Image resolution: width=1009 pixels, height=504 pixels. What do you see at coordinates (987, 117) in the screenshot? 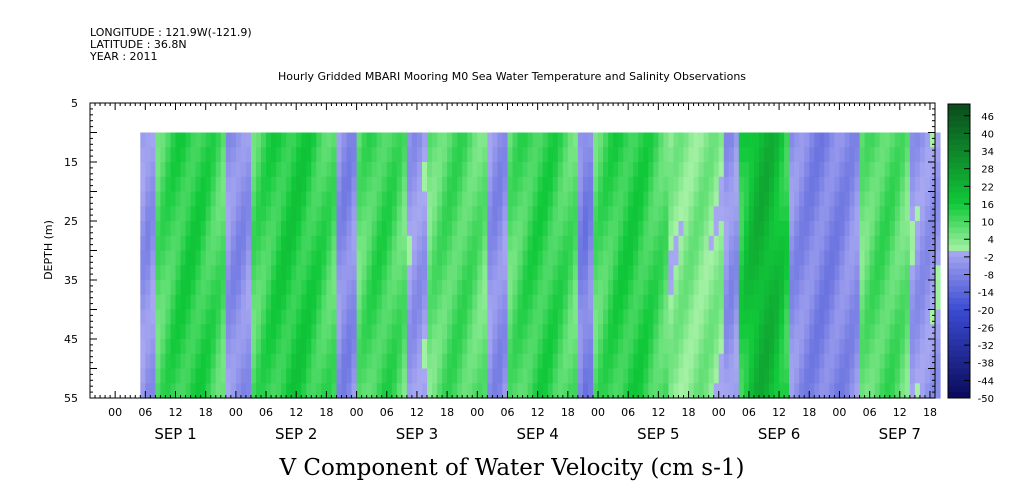
I see `colorbar-label: 46` at bounding box center [987, 117].